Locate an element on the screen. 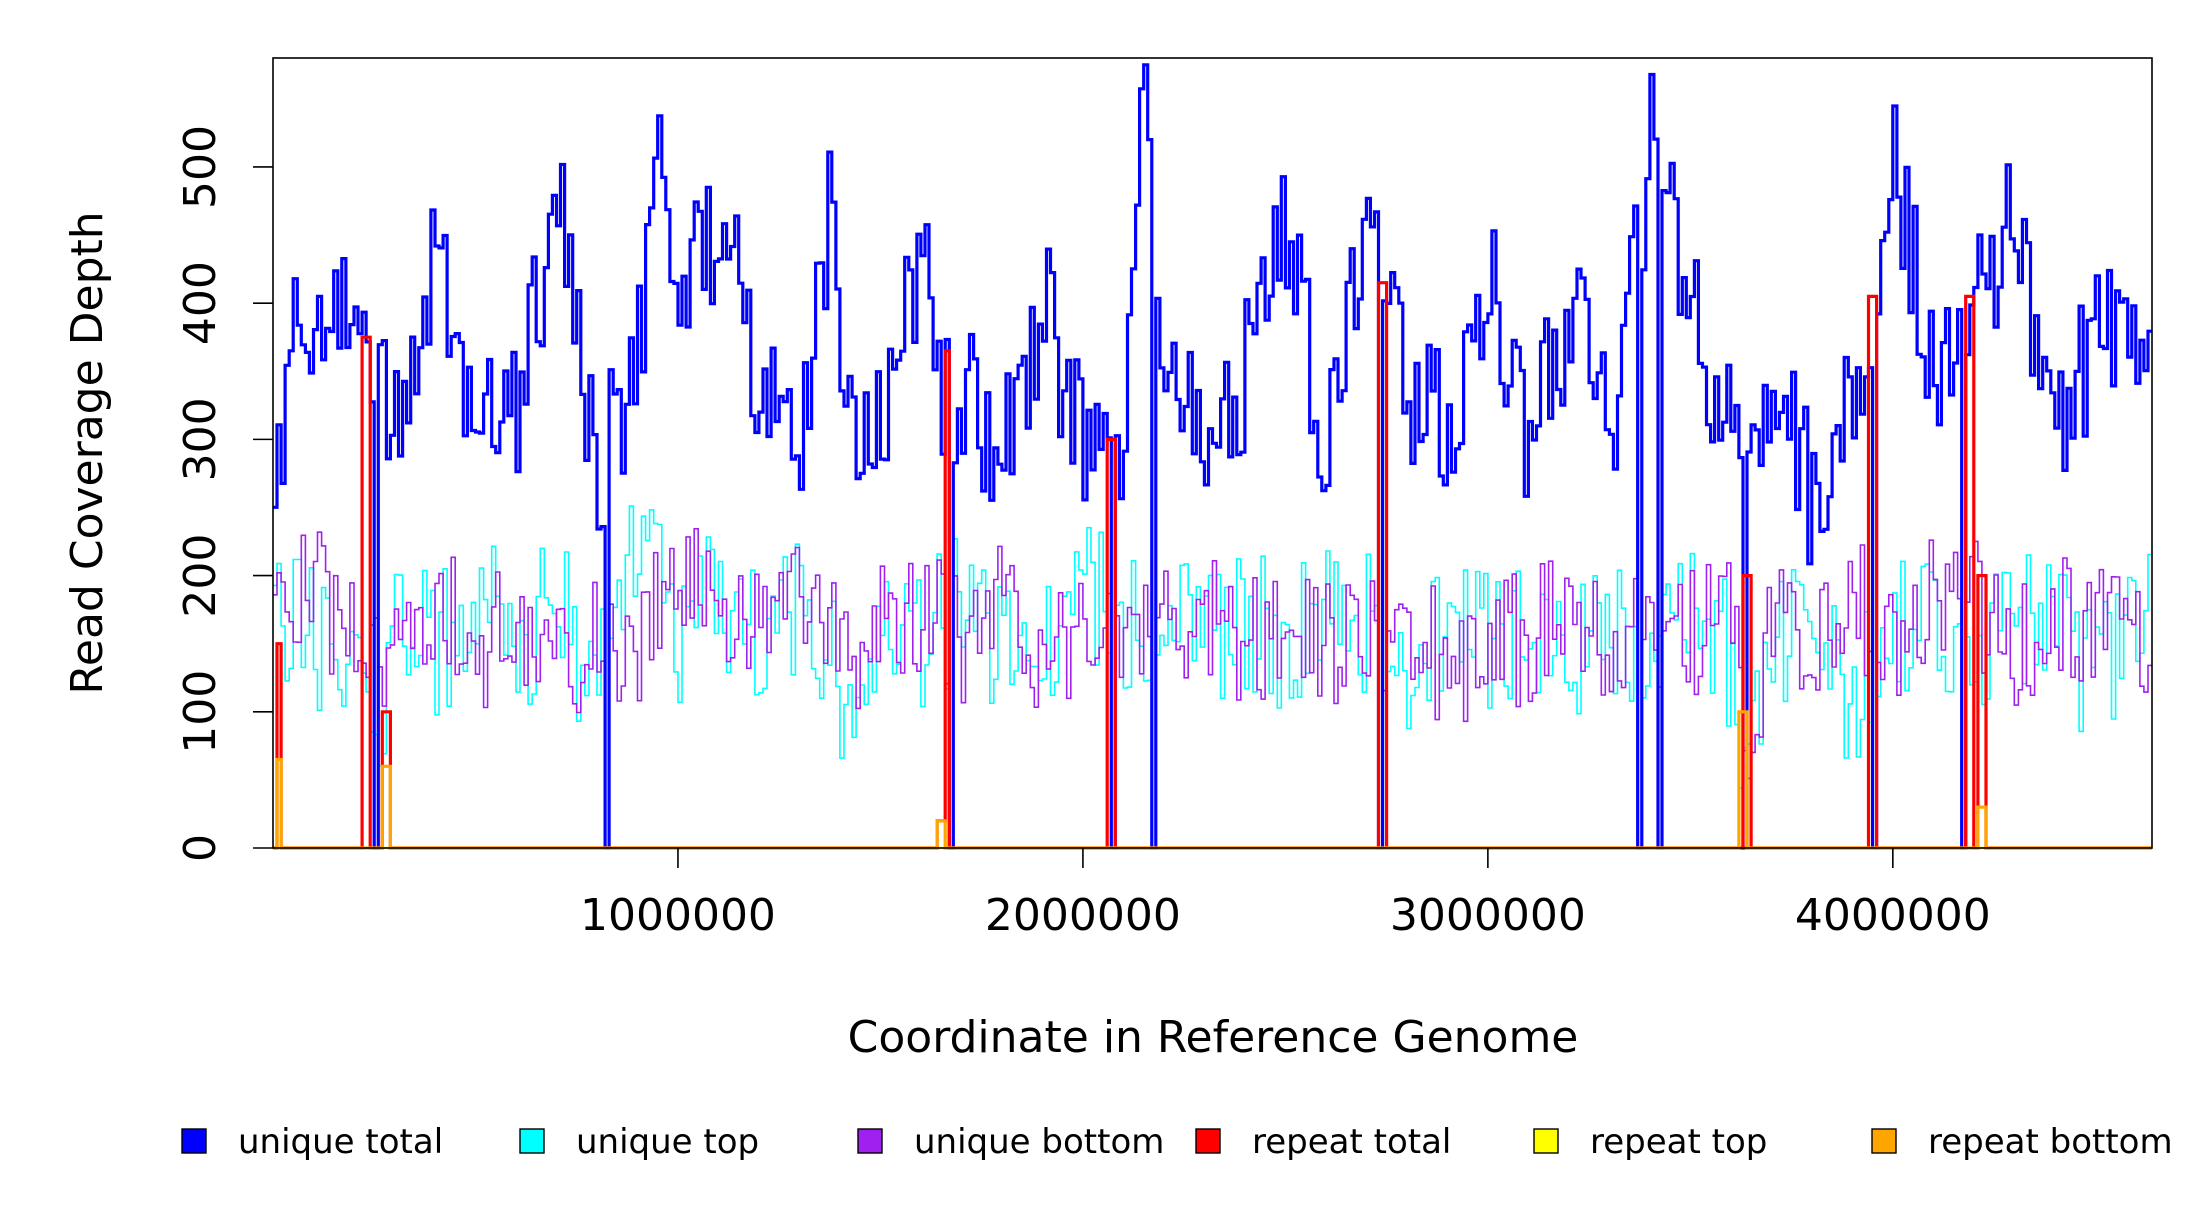 The width and height of the screenshot is (2200, 1205). x-tick-label: 1000000 is located at coordinates (678, 915).